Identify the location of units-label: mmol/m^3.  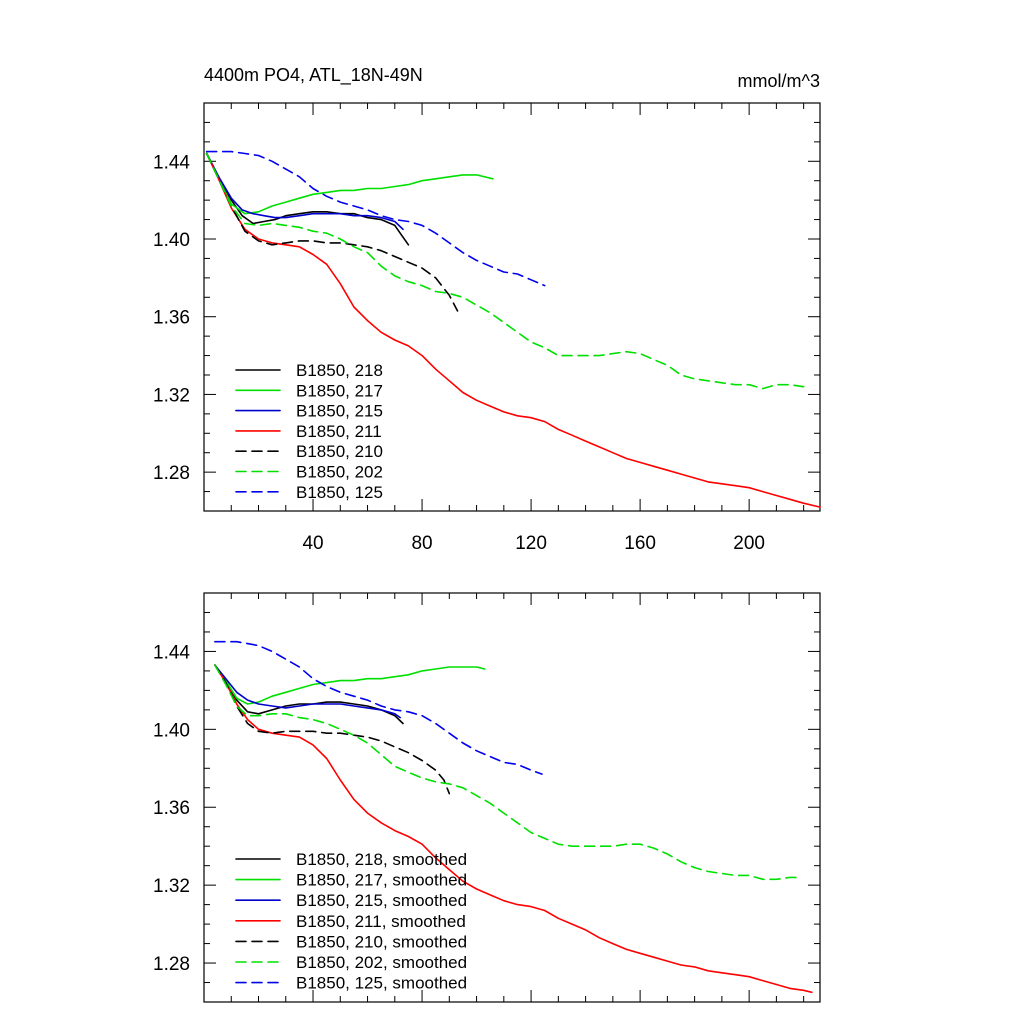
(779, 81).